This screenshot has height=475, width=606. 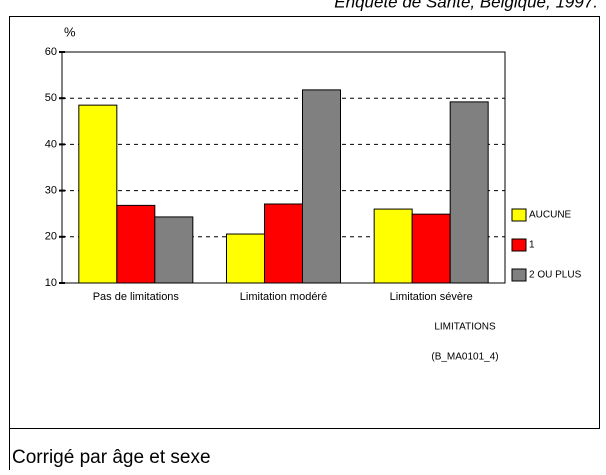 I want to click on y-tick-label: 40, so click(x=51, y=144).